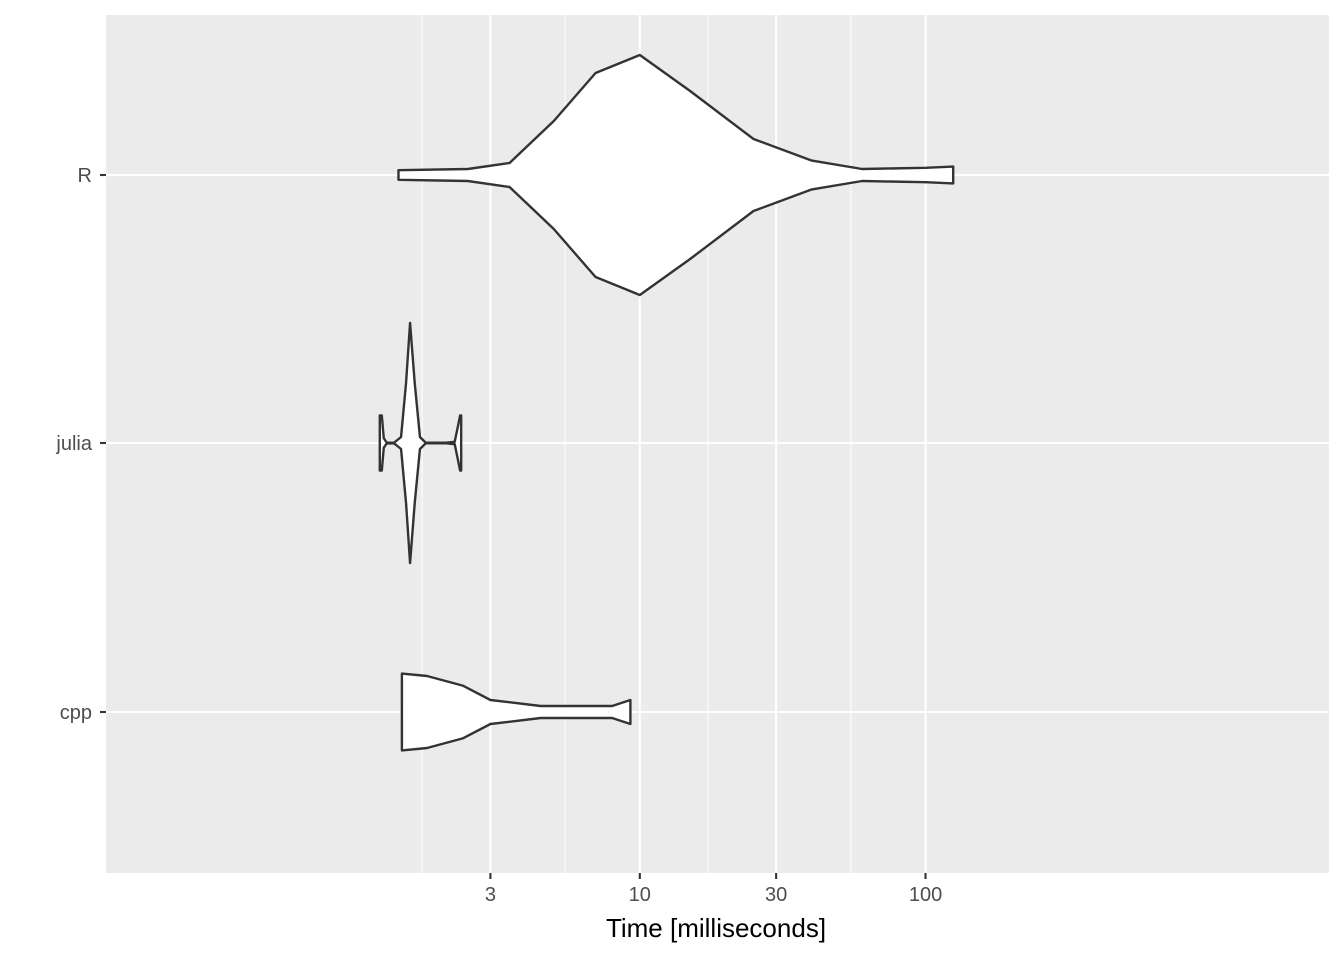 This screenshot has height=960, width=1344. Describe the element at coordinates (516, 712) in the screenshot. I see `violin-cpp` at that location.